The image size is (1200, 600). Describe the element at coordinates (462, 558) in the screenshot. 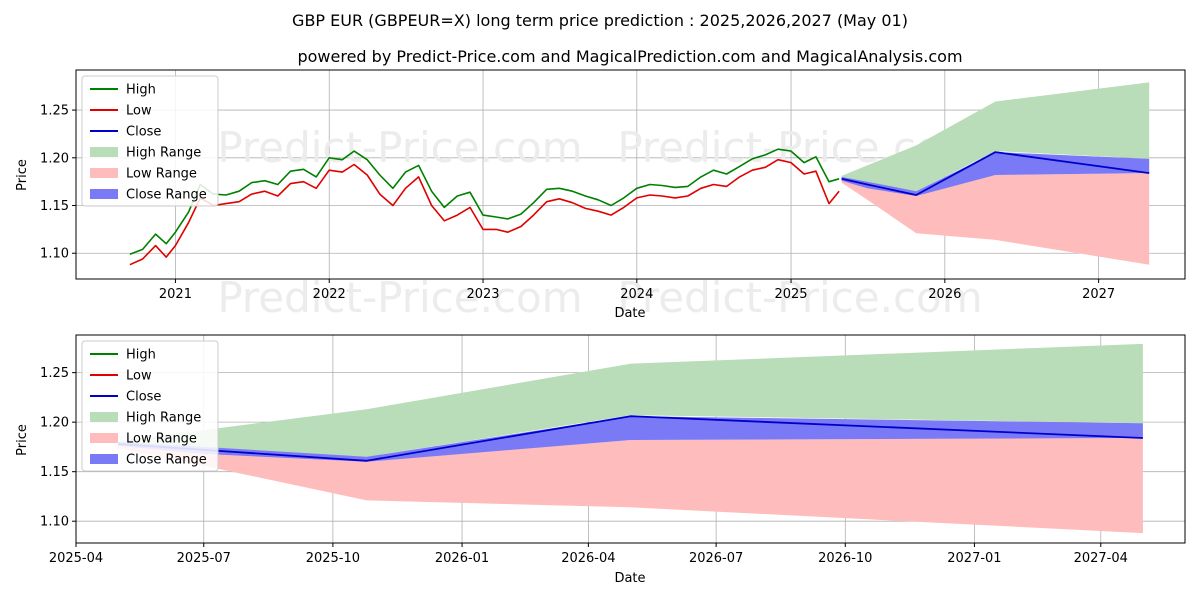

I see `x-tick-label: 2026-01` at that location.